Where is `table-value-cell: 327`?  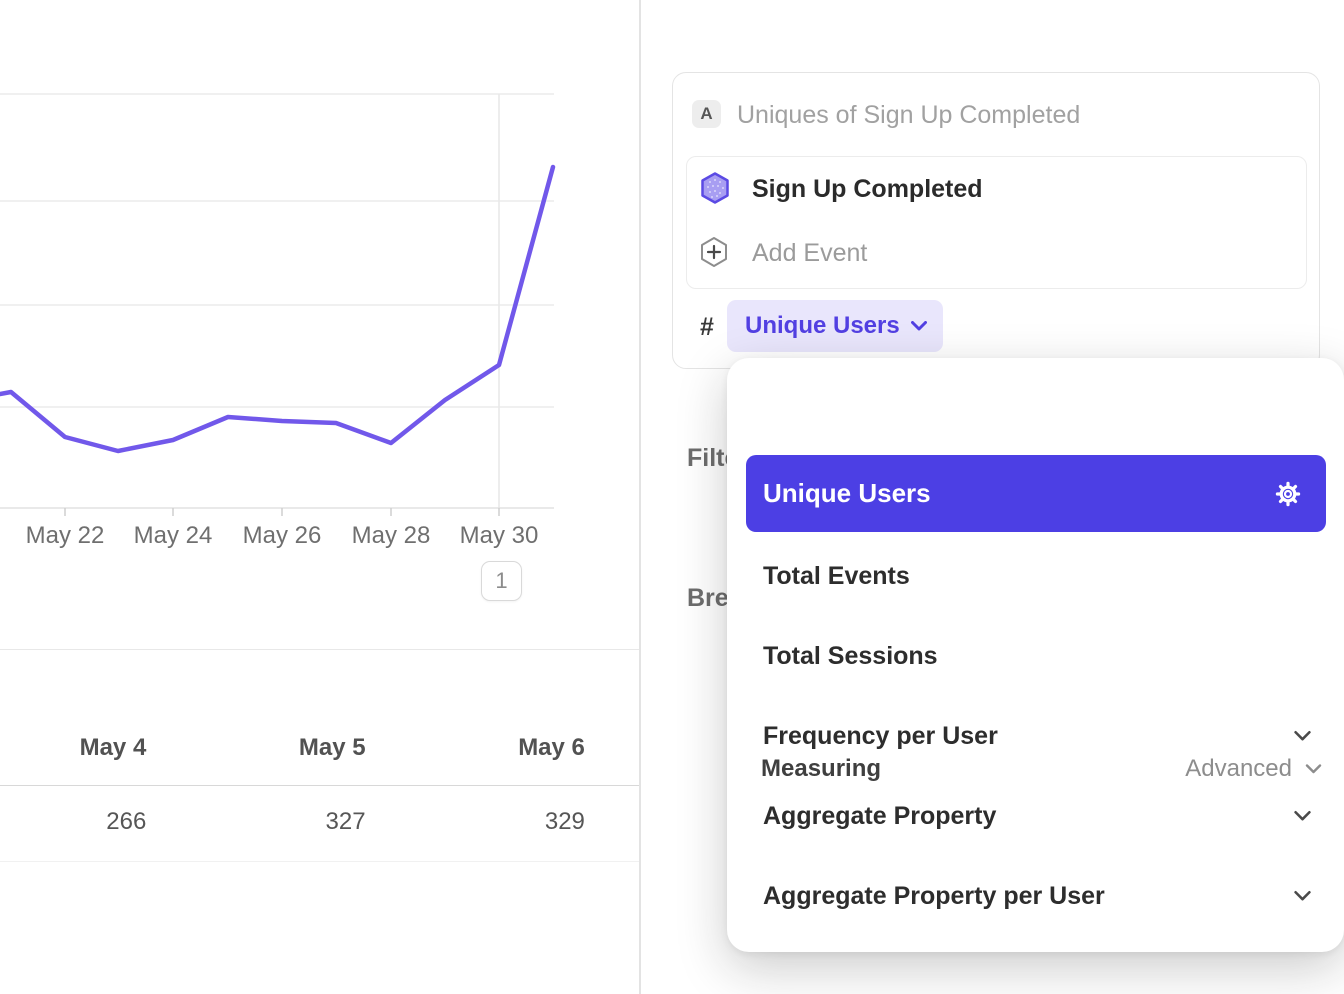 table-value-cell: 327 is located at coordinates (345, 821).